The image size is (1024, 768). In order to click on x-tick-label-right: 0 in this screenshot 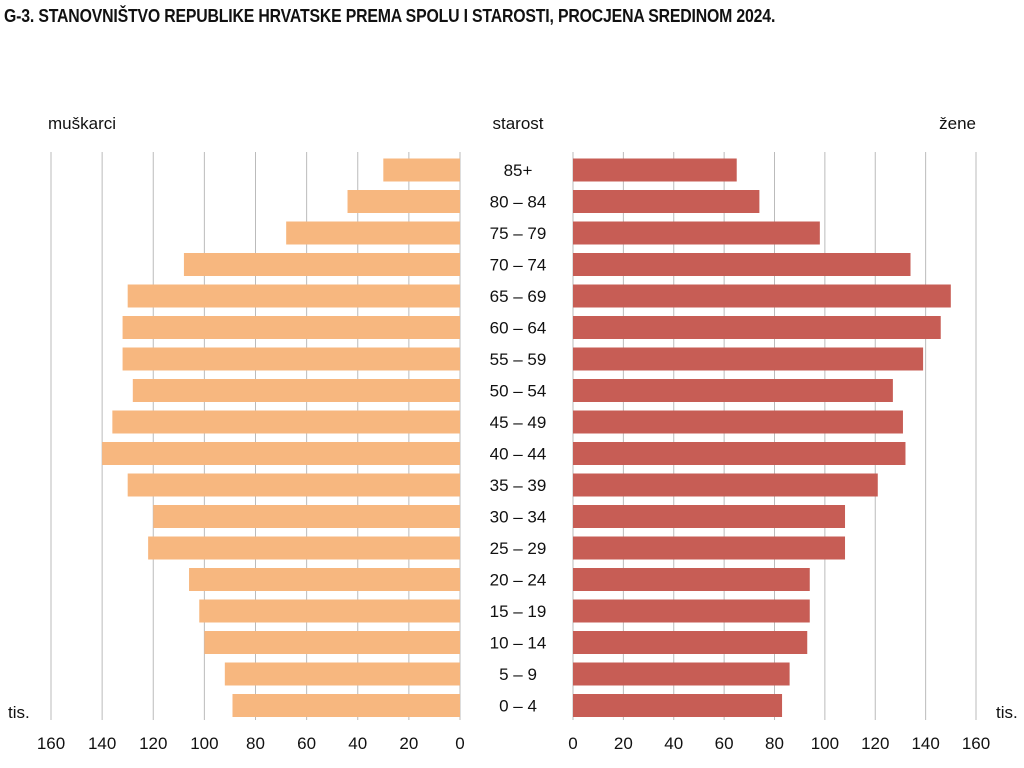, I will do `click(572, 743)`.